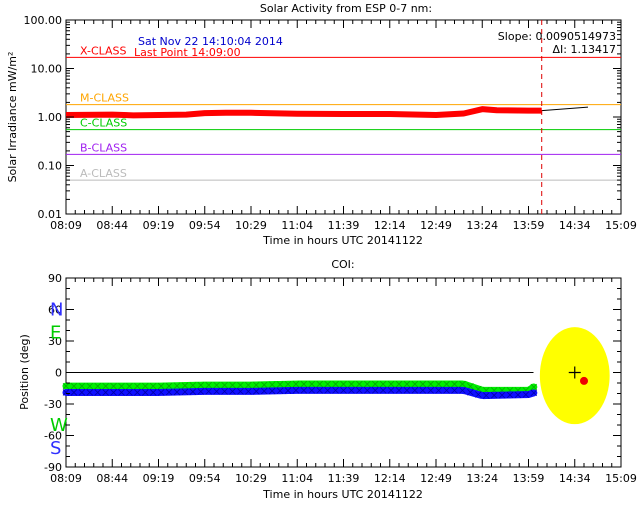 The height and width of the screenshot is (512, 640). What do you see at coordinates (342, 240) in the screenshot?
I see `top-x-label: Time in hours UTC 20141122` at bounding box center [342, 240].